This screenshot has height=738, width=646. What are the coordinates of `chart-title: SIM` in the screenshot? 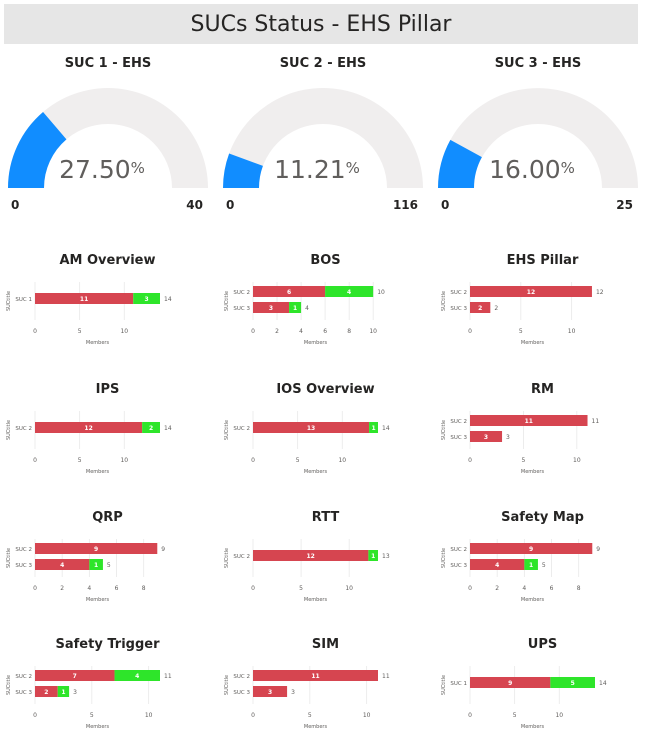 It's located at (325, 644).